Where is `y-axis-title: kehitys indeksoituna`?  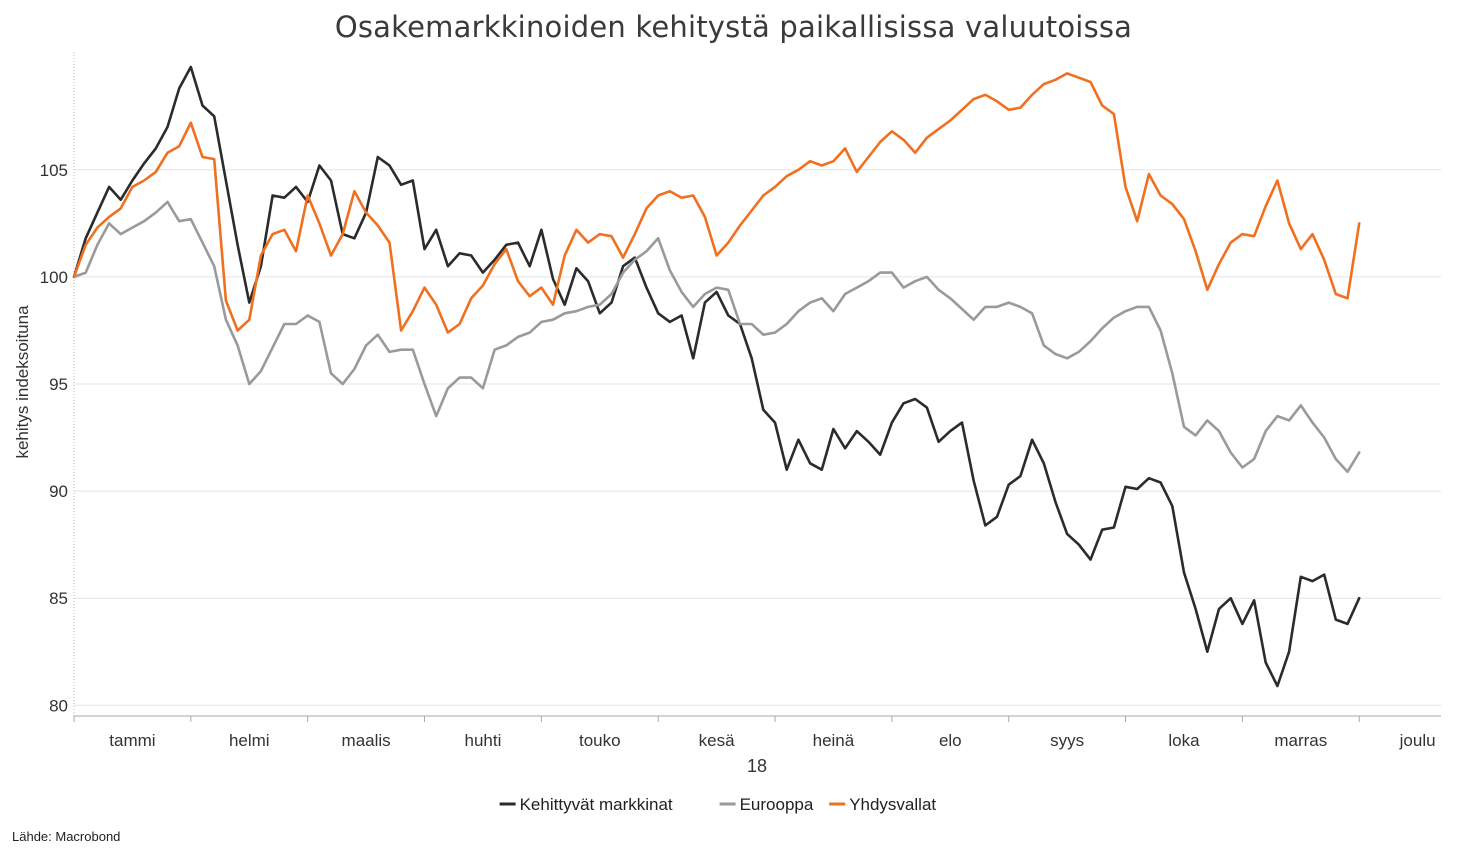 y-axis-title: kehitys indeksoituna is located at coordinates (22, 382).